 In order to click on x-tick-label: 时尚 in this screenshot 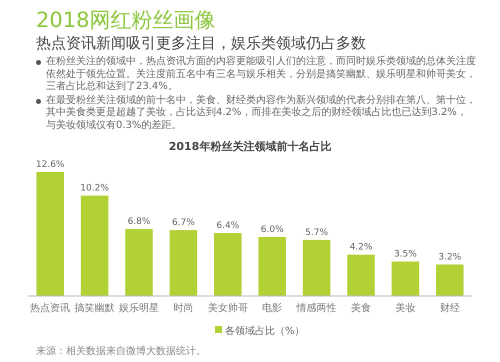, I will do `click(183, 308)`.